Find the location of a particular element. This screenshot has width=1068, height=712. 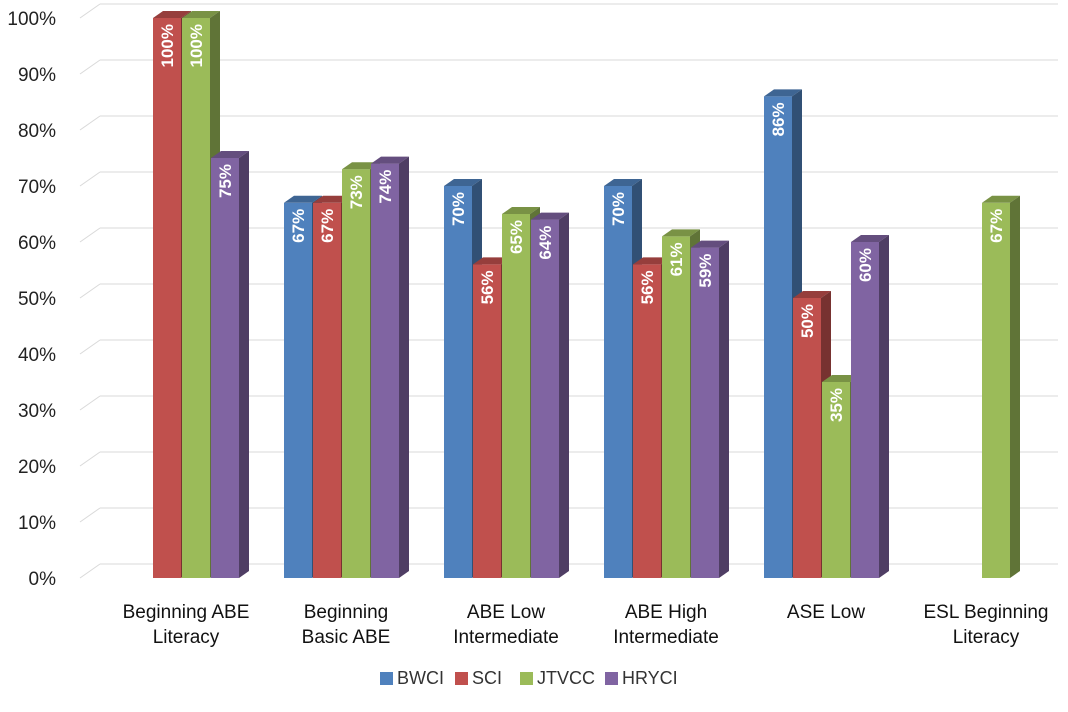

legend-item: JTVCC is located at coordinates (557, 678).